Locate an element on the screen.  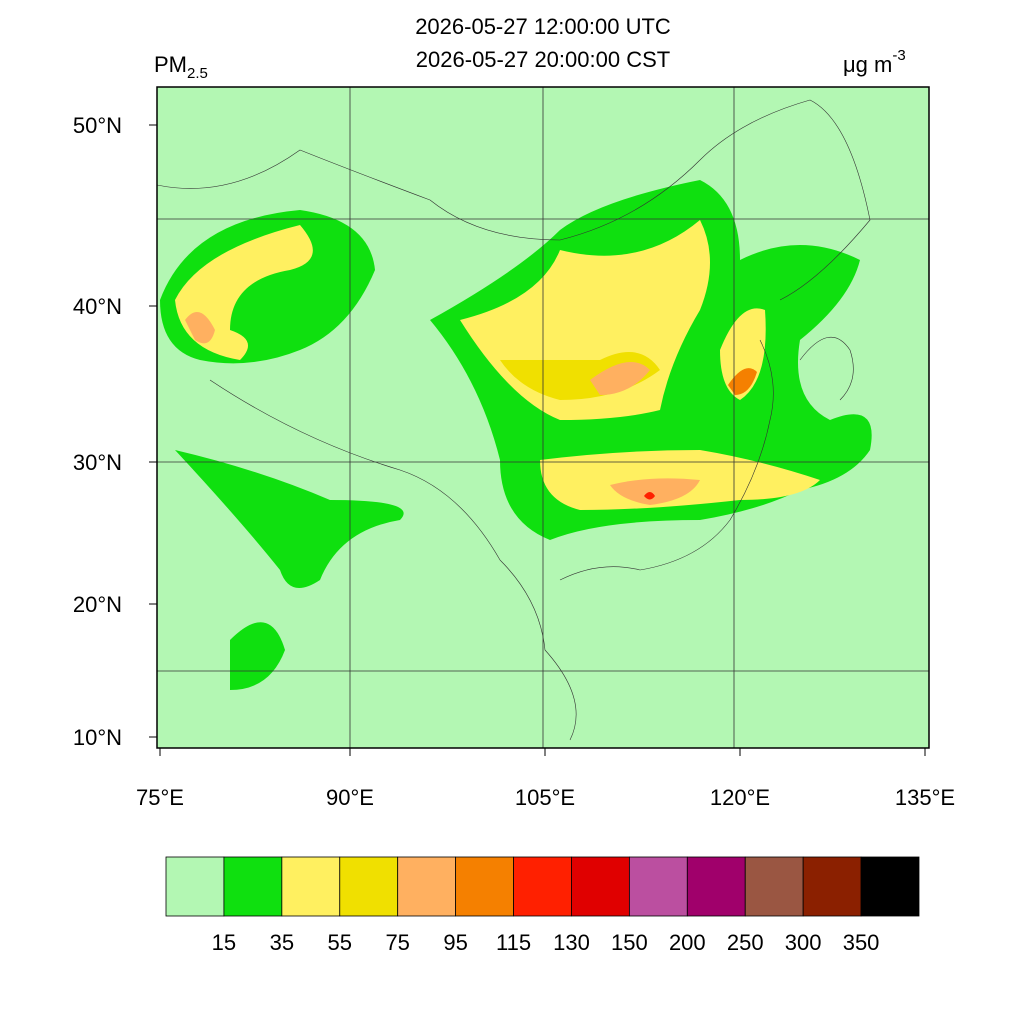
x-tick-label: 75°E is located at coordinates (160, 797).